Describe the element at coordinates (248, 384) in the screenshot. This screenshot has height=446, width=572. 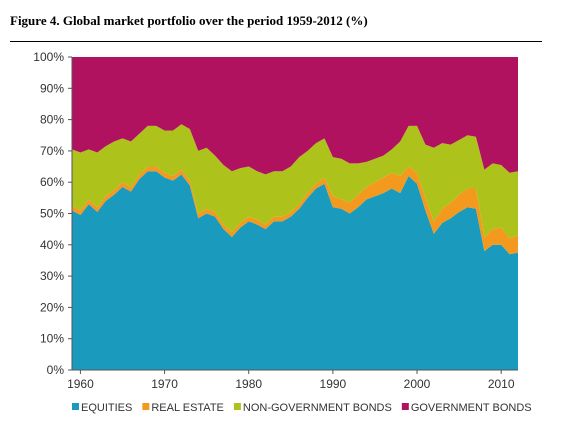
I see `x-tick-label: 1980` at that location.